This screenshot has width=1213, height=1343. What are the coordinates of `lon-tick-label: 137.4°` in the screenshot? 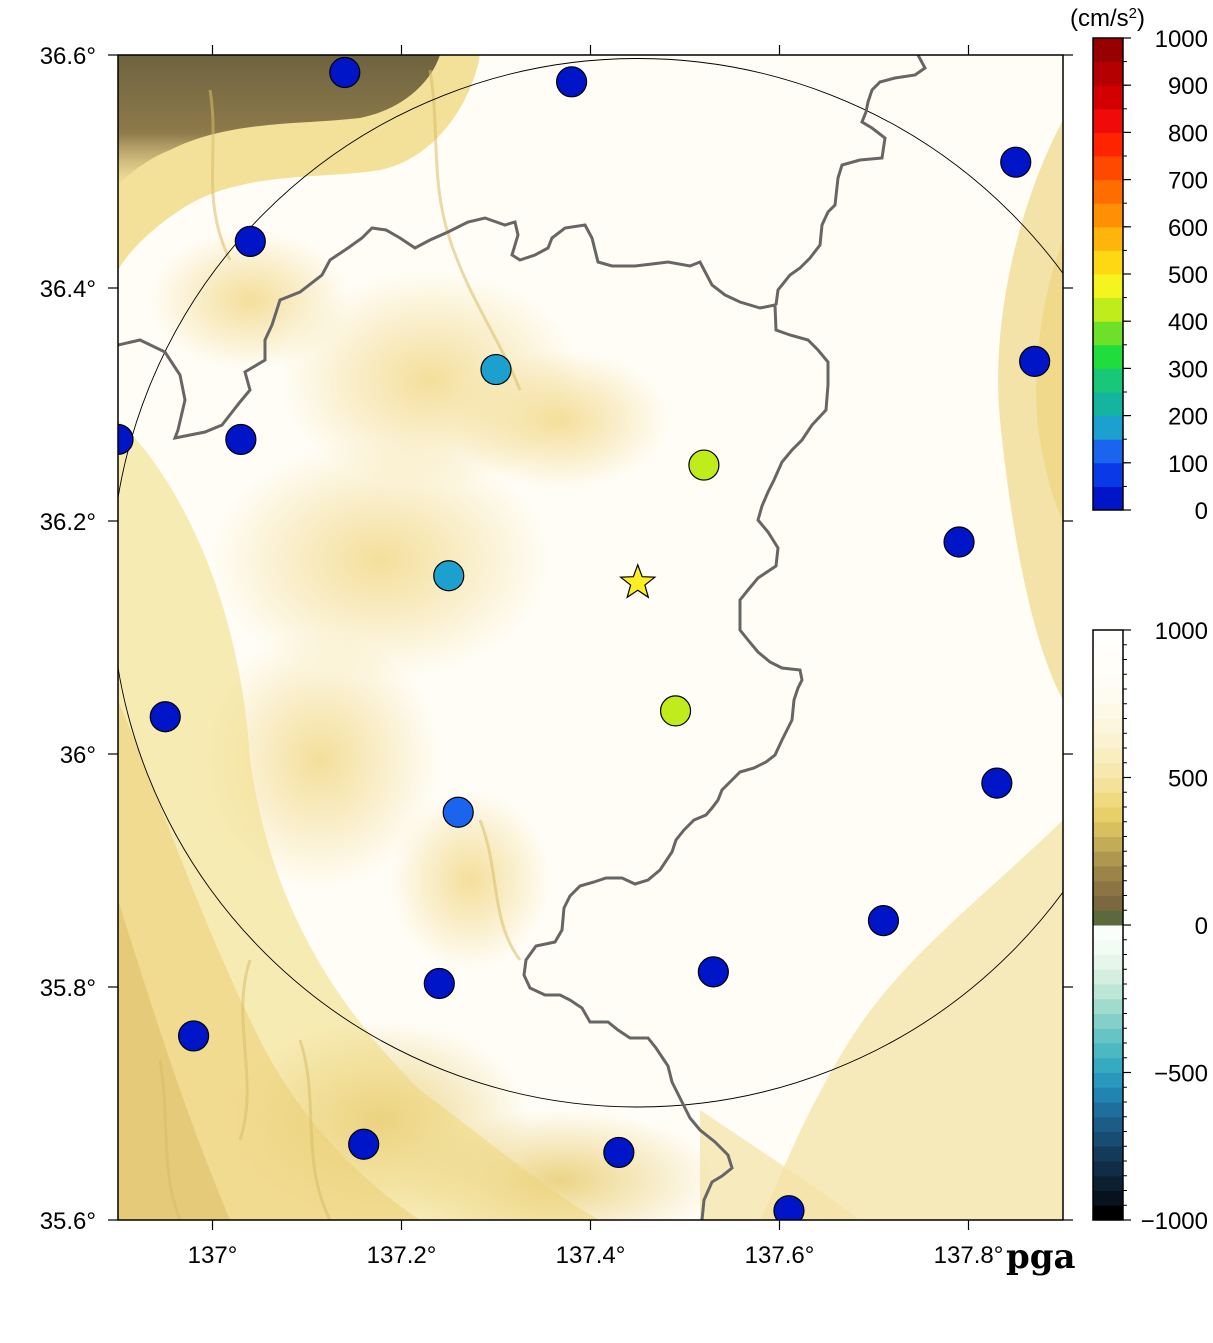 It's located at (591, 1255).